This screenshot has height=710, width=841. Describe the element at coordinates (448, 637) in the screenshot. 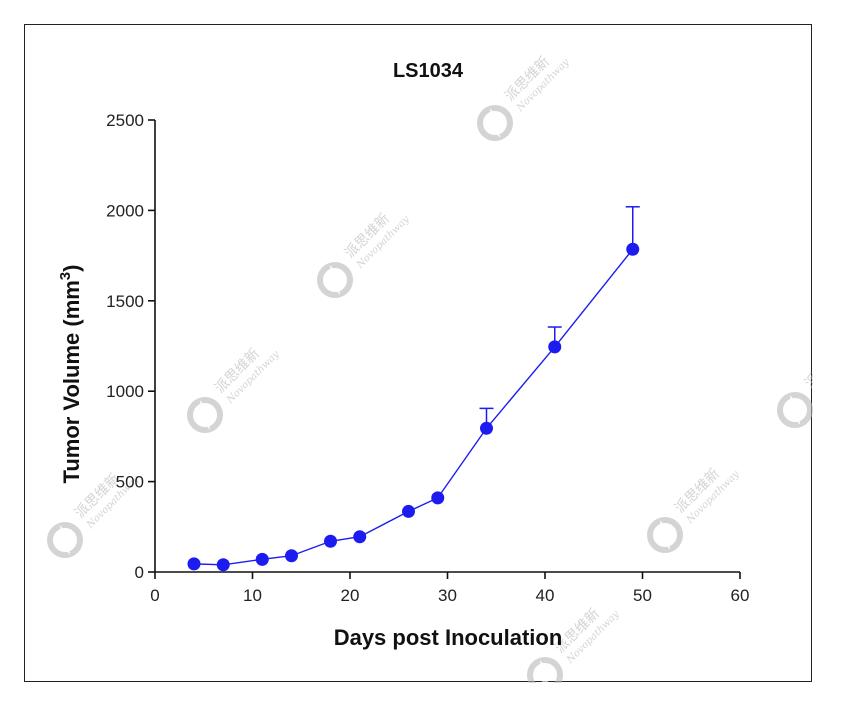

I see `x-axis-label: Days post Inoculation` at that location.